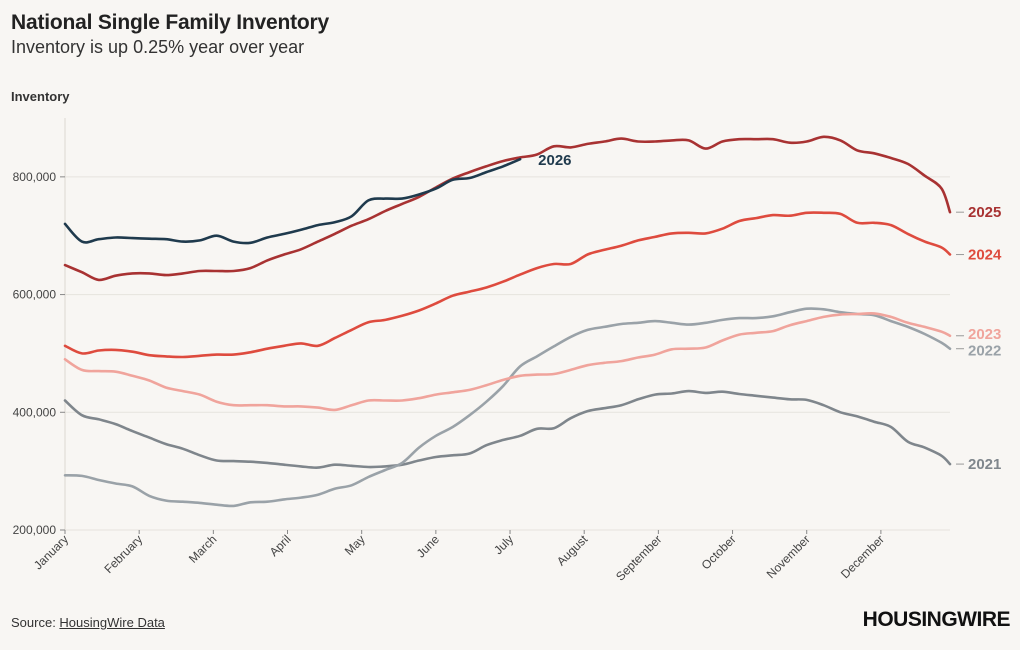 Image resolution: width=1020 pixels, height=650 pixels. I want to click on x-tick-label: January, so click(51, 552).